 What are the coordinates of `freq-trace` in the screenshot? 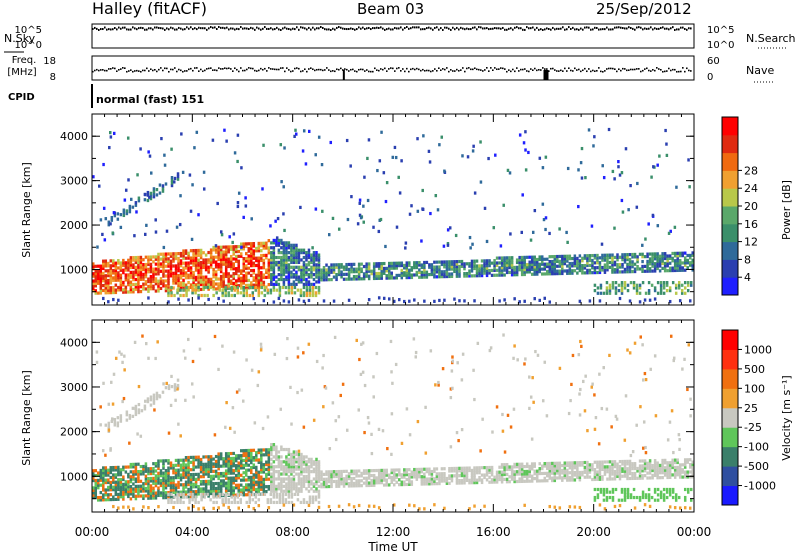 It's located at (392, 73).